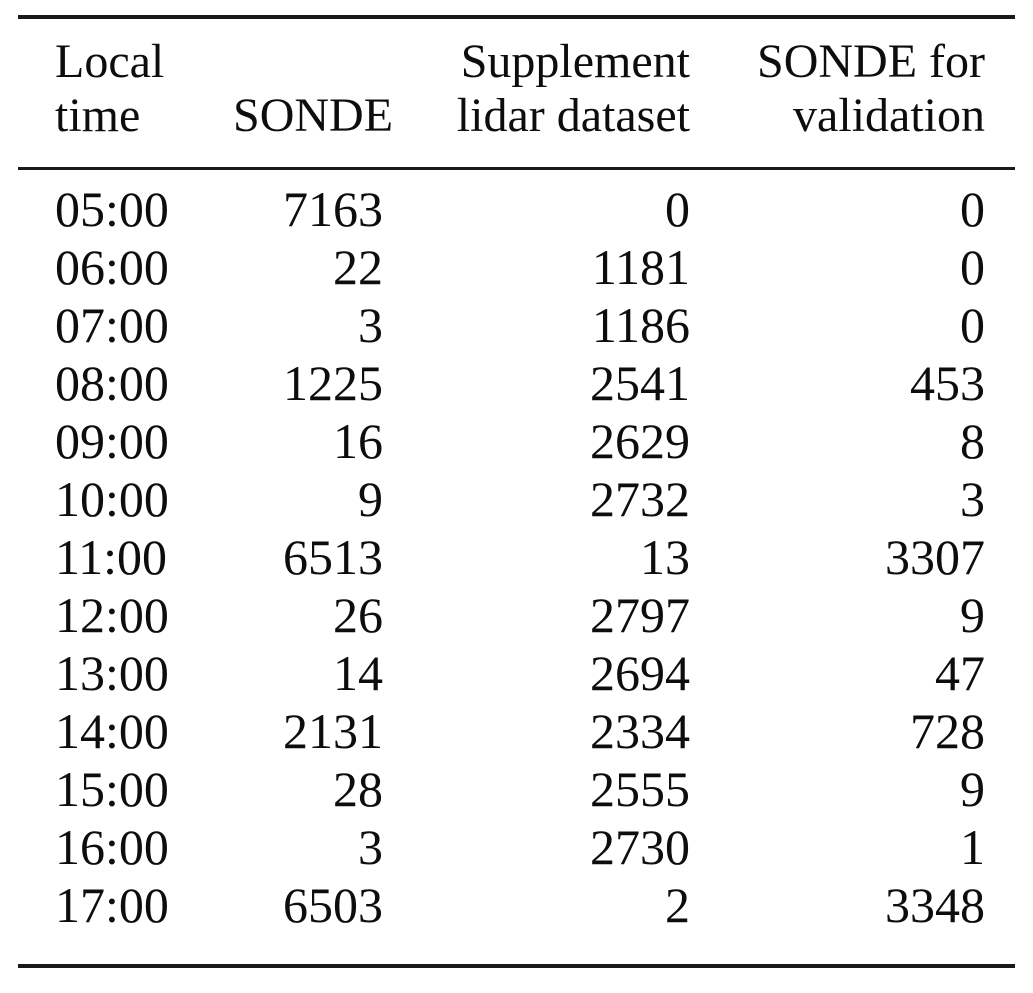 Image resolution: width=1033 pixels, height=993 pixels. Describe the element at coordinates (516, 441) in the screenshot. I see `table-row: 09:00 16 2629 8` at that location.